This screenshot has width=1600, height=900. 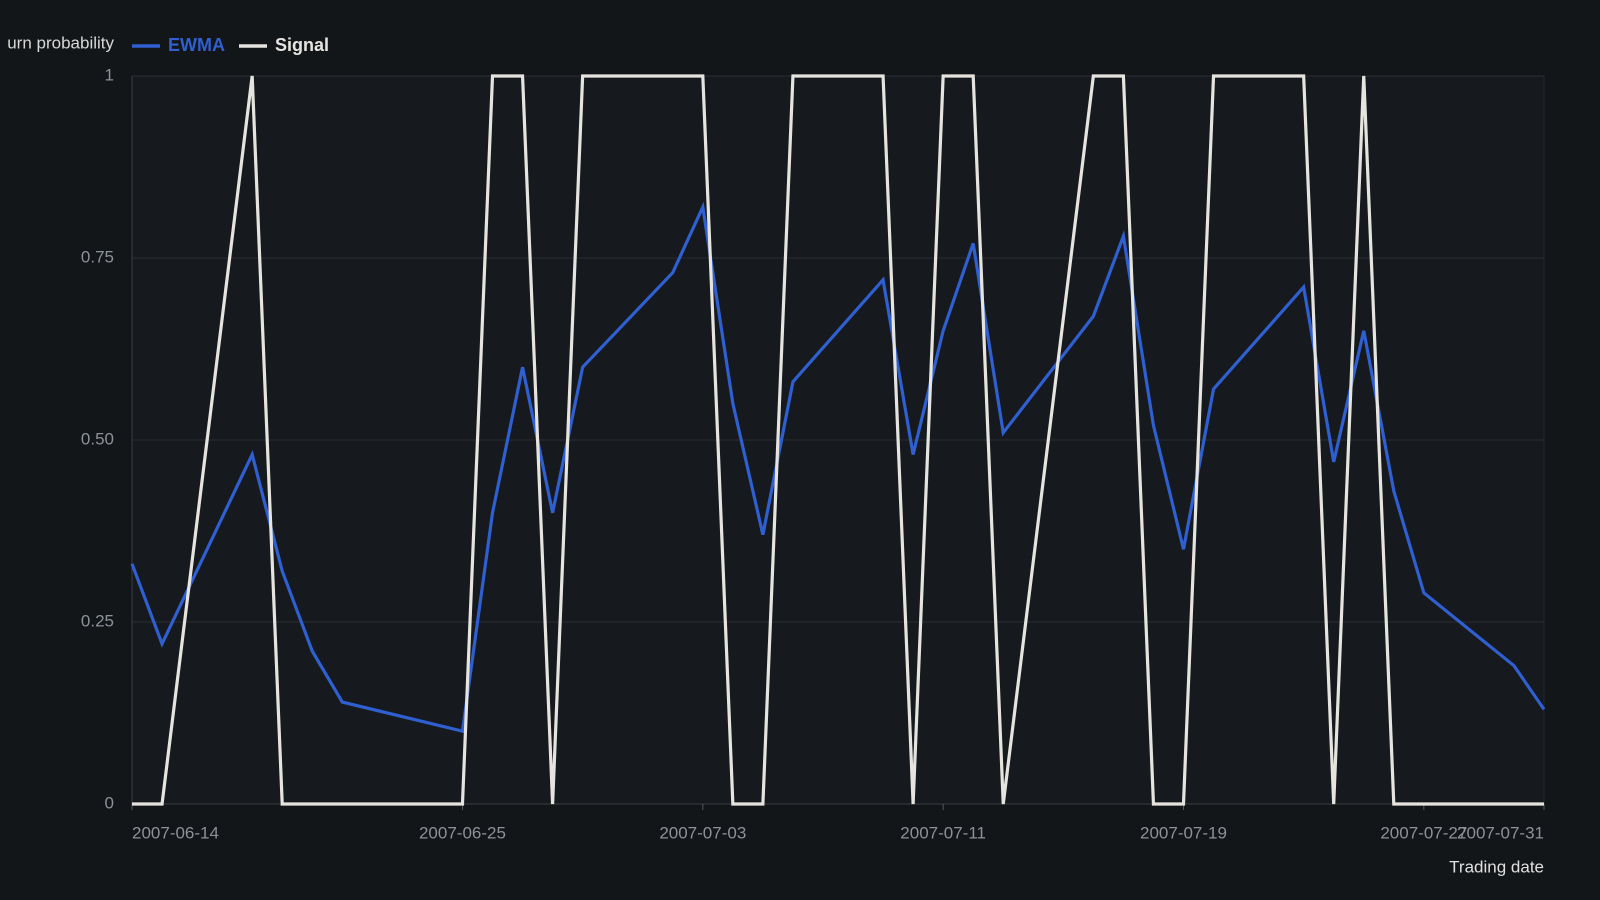 I want to click on y-tick-label: 0.50, so click(x=97, y=438).